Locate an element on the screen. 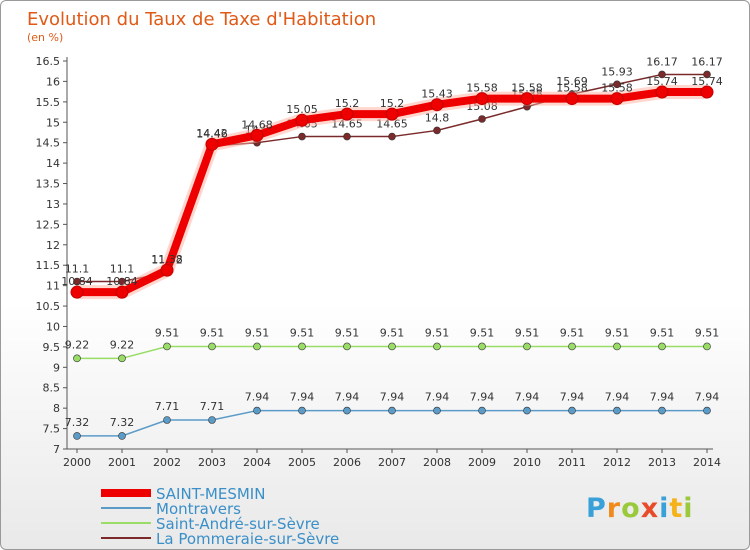 The width and height of the screenshot is (750, 550). data-label: 15.93 is located at coordinates (617, 71).